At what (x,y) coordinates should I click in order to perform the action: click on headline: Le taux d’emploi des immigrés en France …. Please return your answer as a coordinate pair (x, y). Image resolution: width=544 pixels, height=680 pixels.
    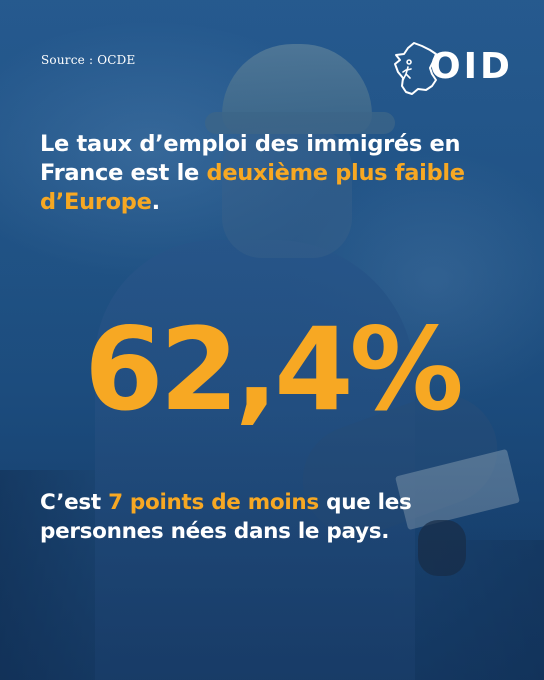
    Looking at the image, I should click on (270, 173).